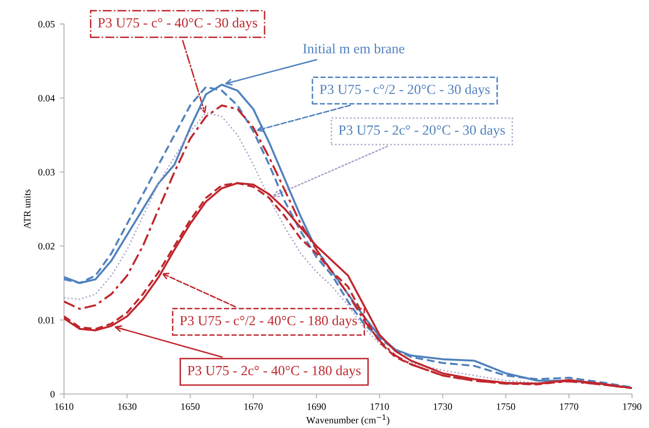  I want to click on y-axis-title: ATR units, so click(27, 209).